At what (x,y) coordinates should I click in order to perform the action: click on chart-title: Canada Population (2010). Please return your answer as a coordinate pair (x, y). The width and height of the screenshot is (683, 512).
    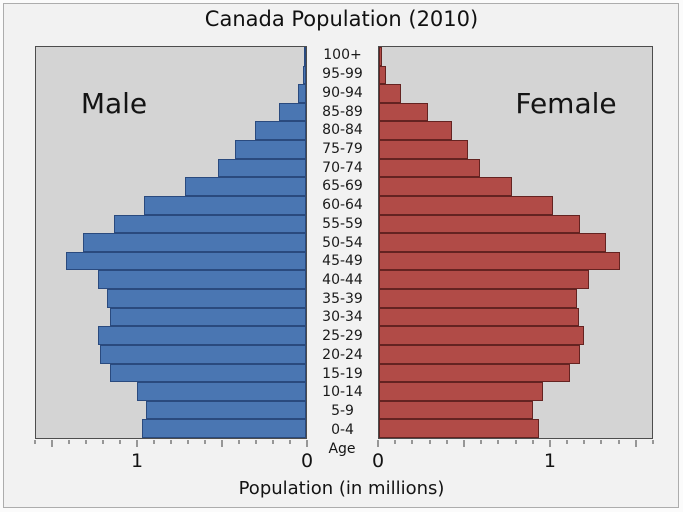
    Looking at the image, I should click on (341, 19).